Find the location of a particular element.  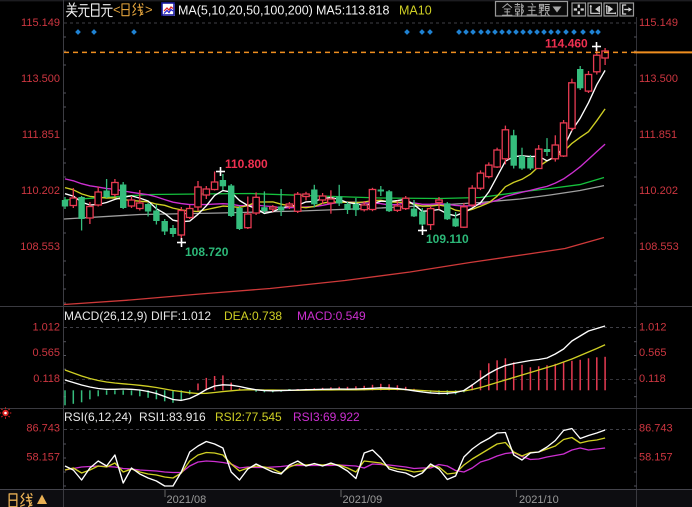

svg-text: 109.110 is located at coordinates (447, 239).